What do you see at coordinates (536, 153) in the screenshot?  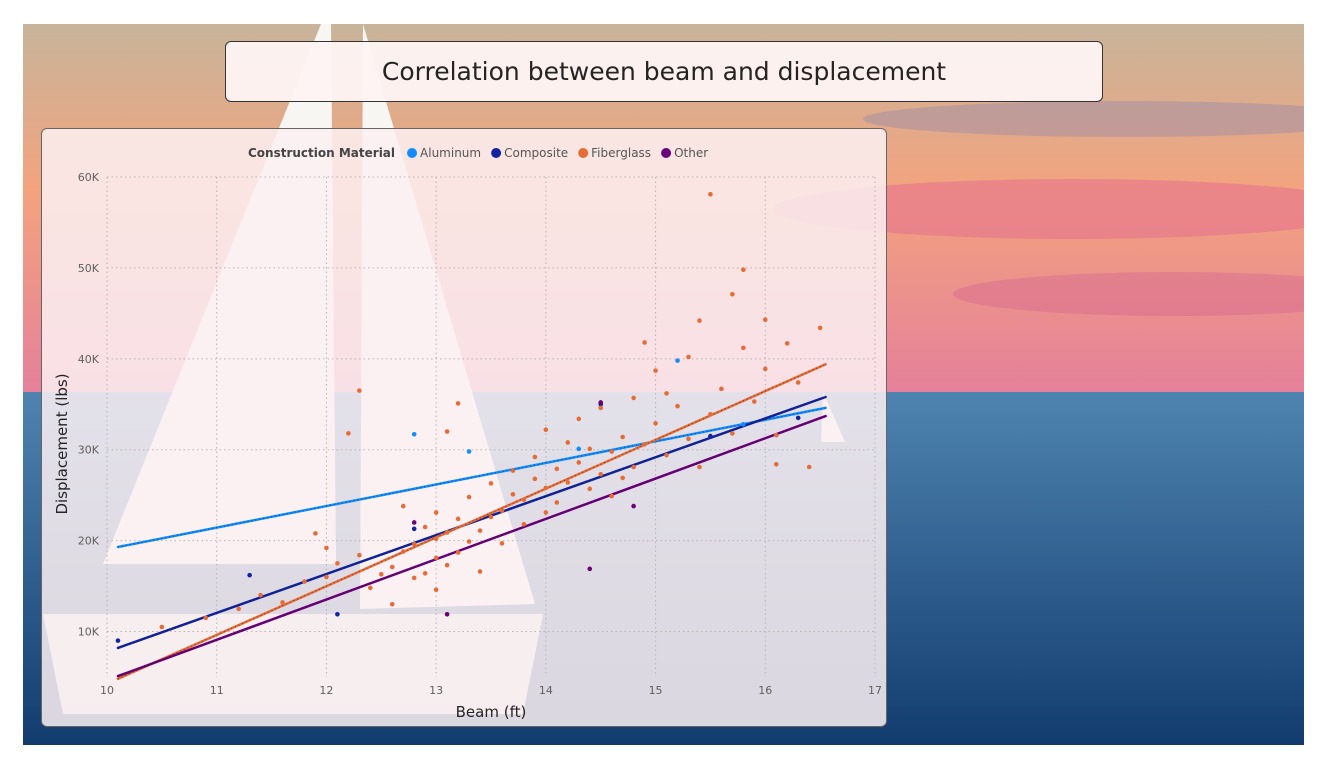 I see `legend-item-composite: Composite` at bounding box center [536, 153].